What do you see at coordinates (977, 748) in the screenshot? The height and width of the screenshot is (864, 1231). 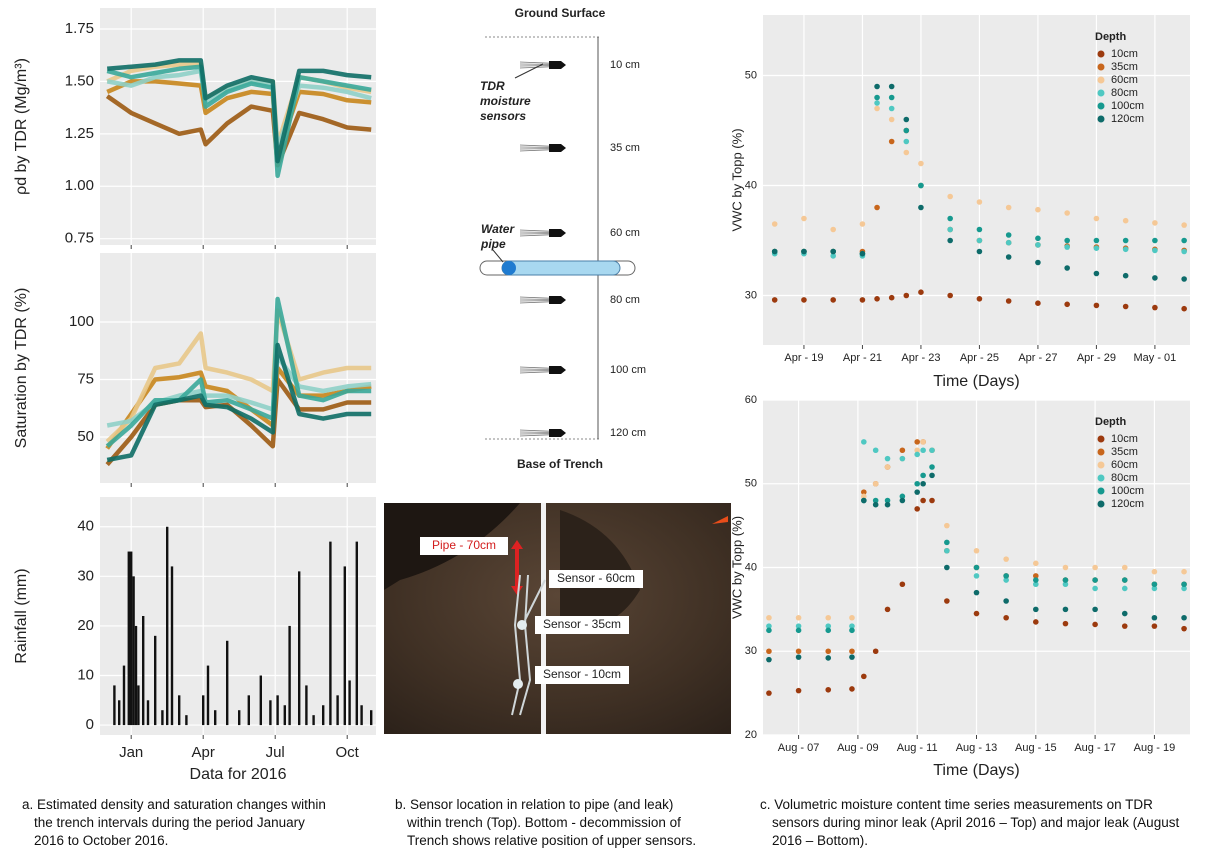 I see `x-tick-label: Aug - 13` at bounding box center [977, 748].